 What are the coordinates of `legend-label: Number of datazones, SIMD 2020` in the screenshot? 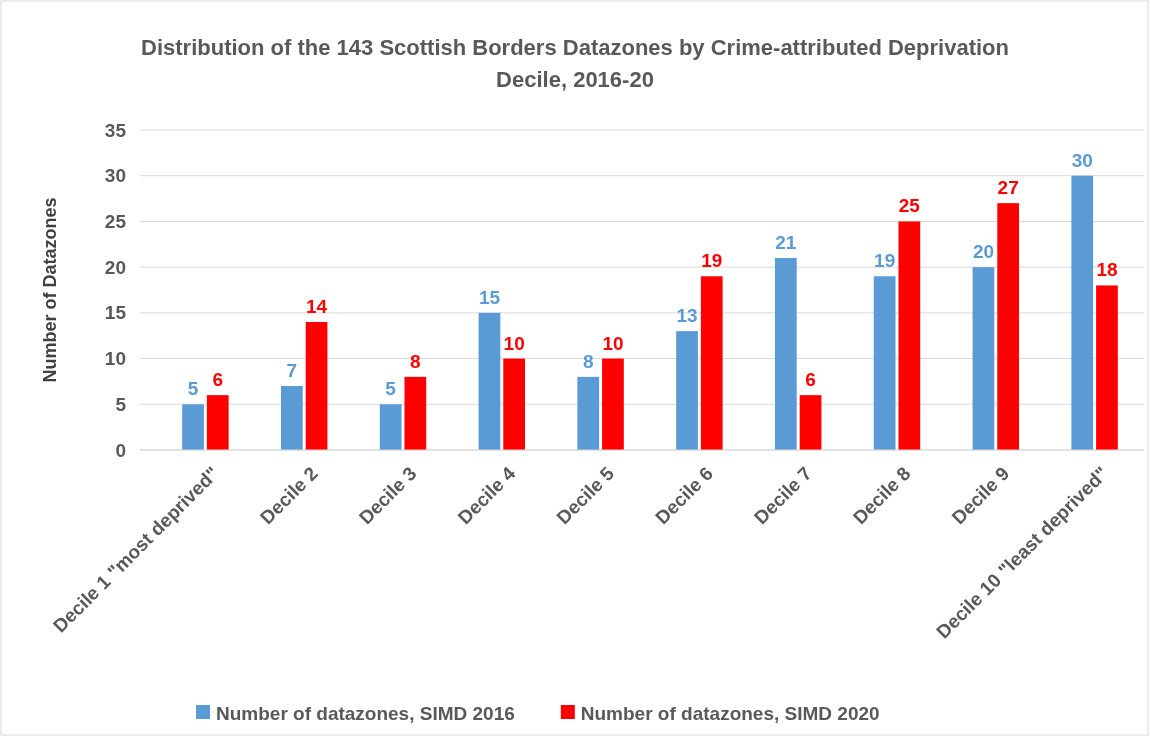 It's located at (730, 713).